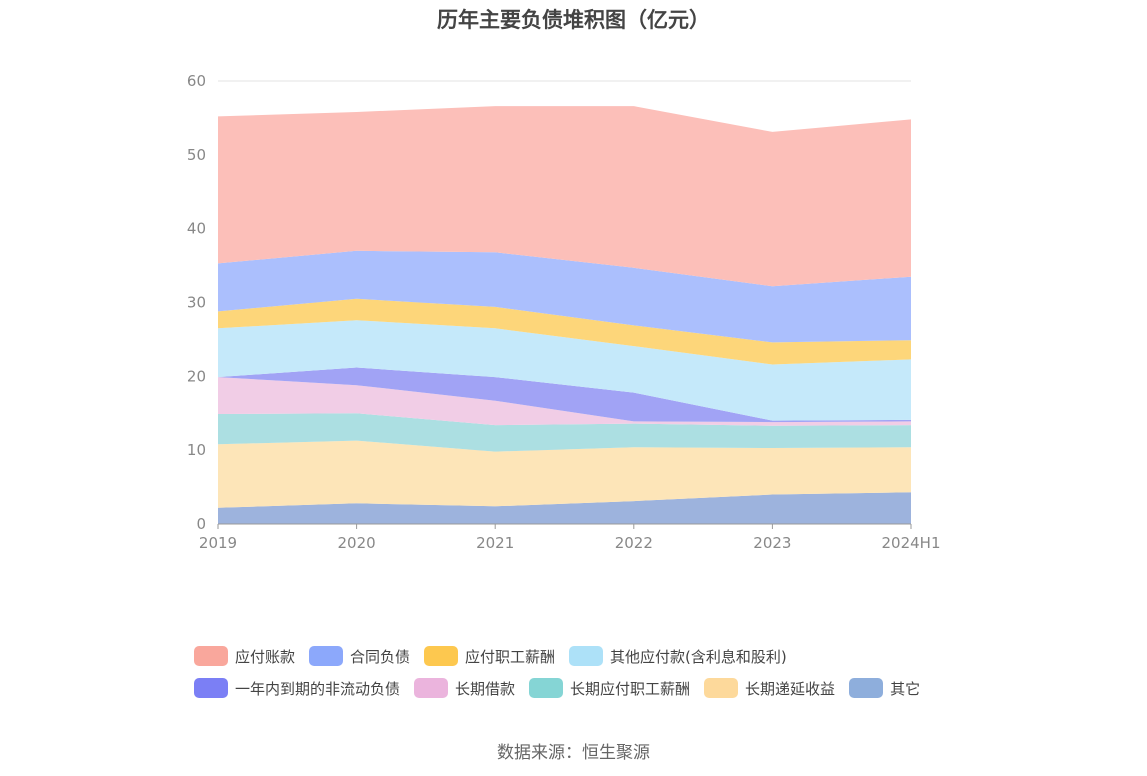 Image resolution: width=1147 pixels, height=776 pixels. What do you see at coordinates (905, 688) in the screenshot?
I see `legend-label: 其它` at bounding box center [905, 688].